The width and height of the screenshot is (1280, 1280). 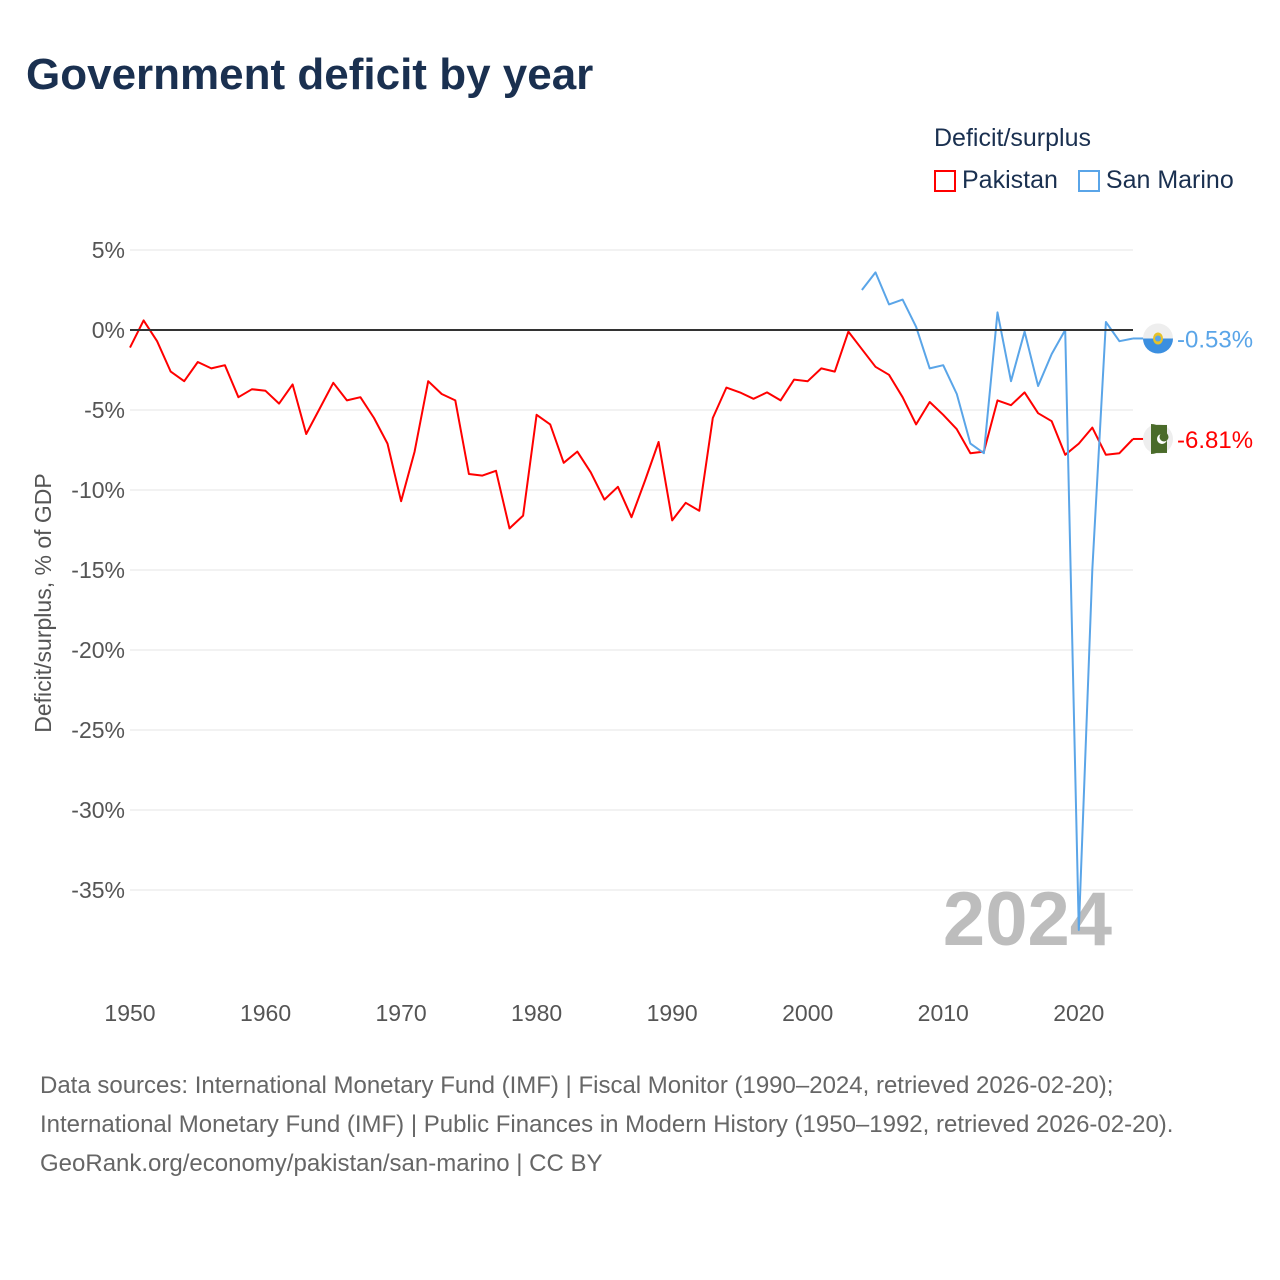 I want to click on chart-title: Government deficit by year, so click(x=310, y=74).